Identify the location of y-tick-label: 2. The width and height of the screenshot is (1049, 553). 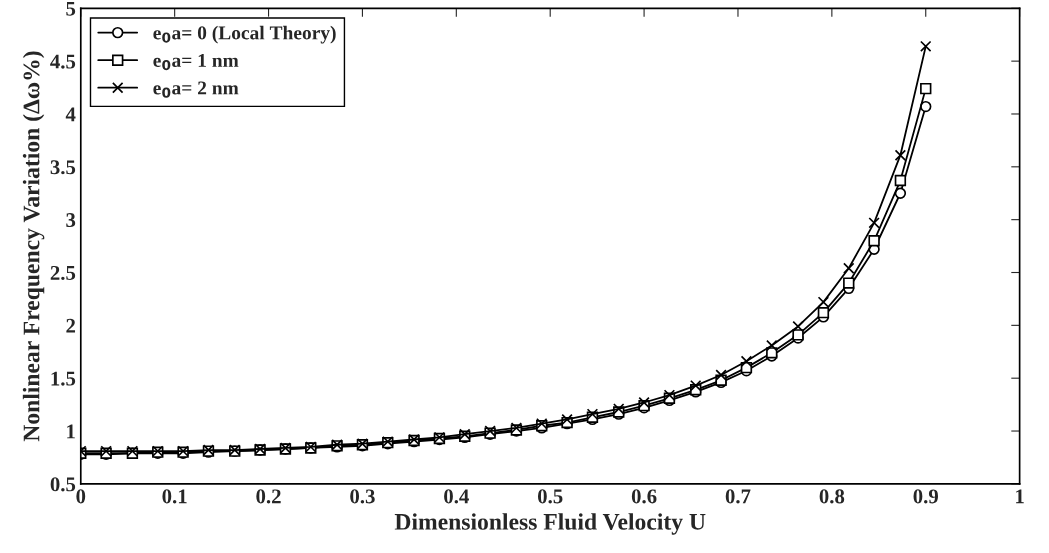
(71, 325).